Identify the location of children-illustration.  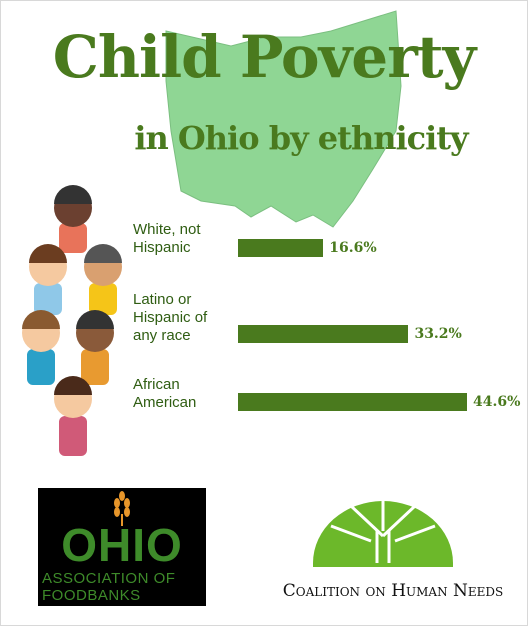
(72, 320).